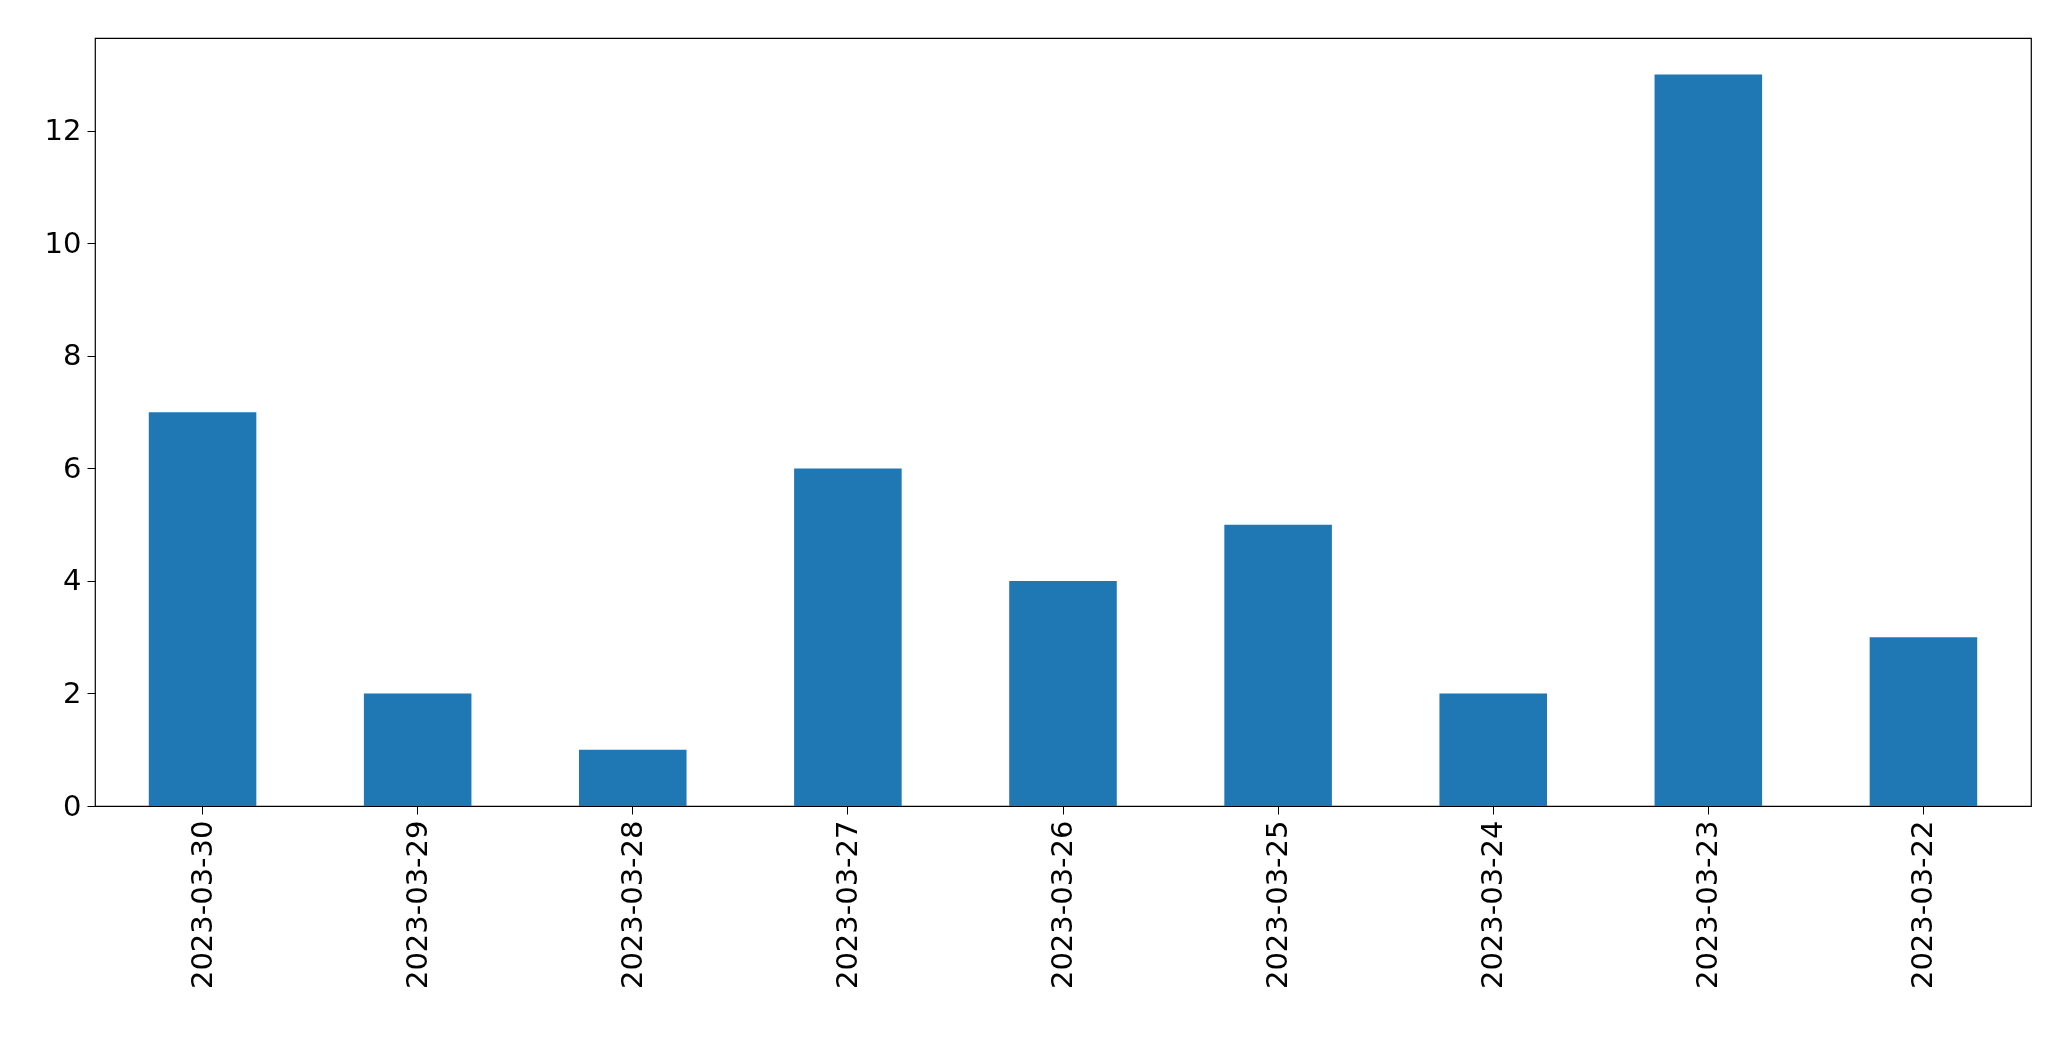  What do you see at coordinates (72, 692) in the screenshot?
I see `y-tick-label: 2` at bounding box center [72, 692].